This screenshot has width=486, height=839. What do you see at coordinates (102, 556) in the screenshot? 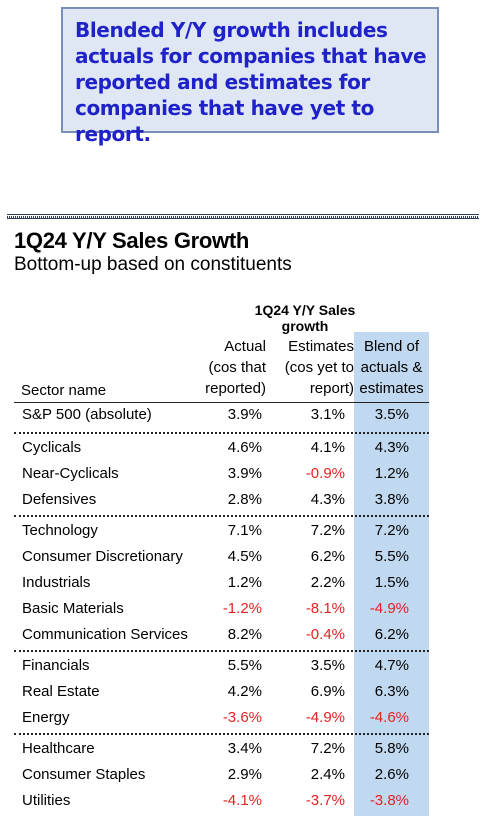
I see `sector-name: Consumer Discretionary` at bounding box center [102, 556].